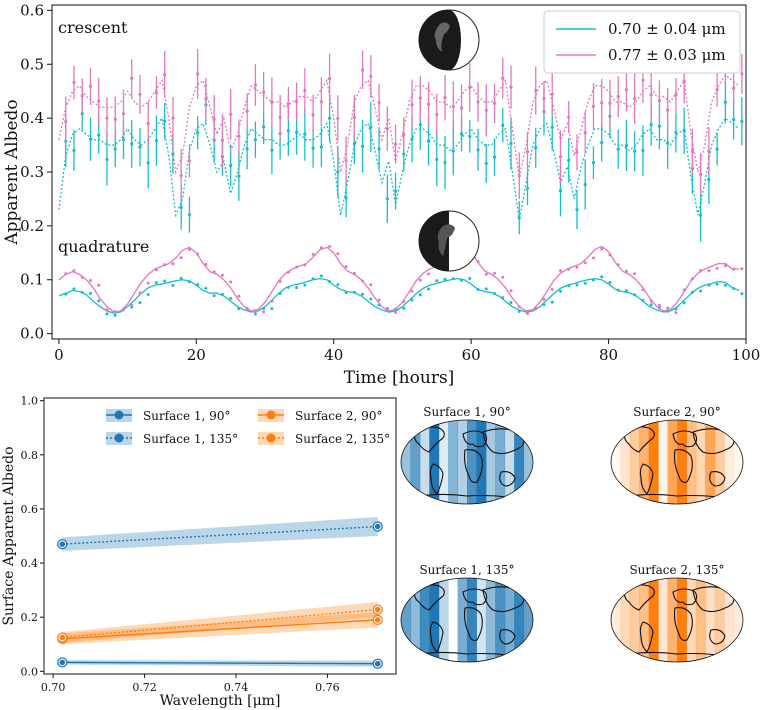 This screenshot has height=710, width=760. I want to click on top-xtick-label: 100, so click(746, 355).